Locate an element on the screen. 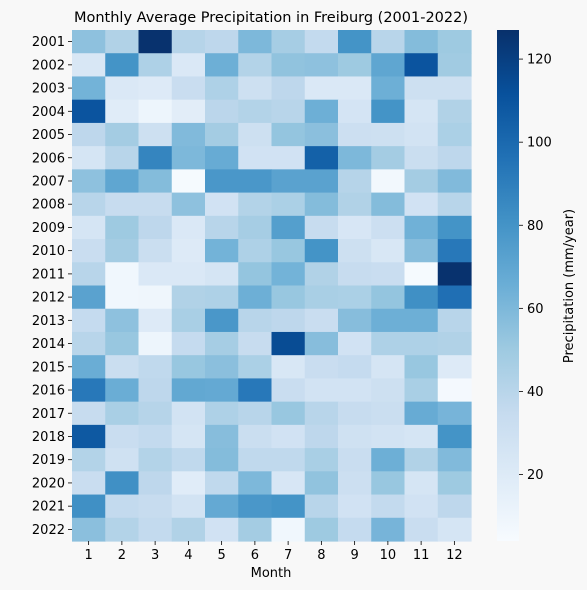  y-tick-label: 2001 is located at coordinates (48, 42).